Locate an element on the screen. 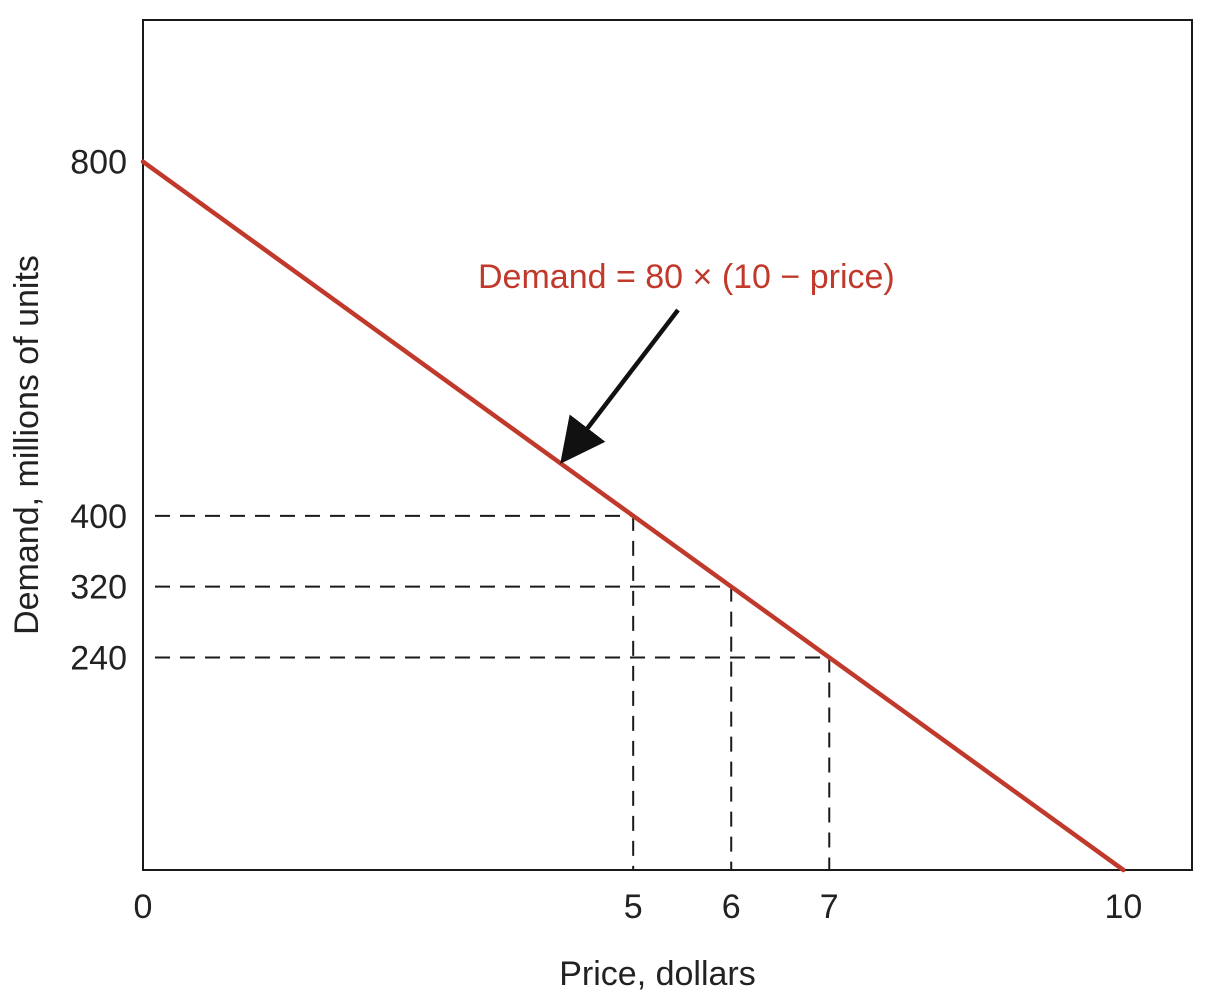  annotation-label: Demand = 80 × (10 − price) is located at coordinates (686, 277).